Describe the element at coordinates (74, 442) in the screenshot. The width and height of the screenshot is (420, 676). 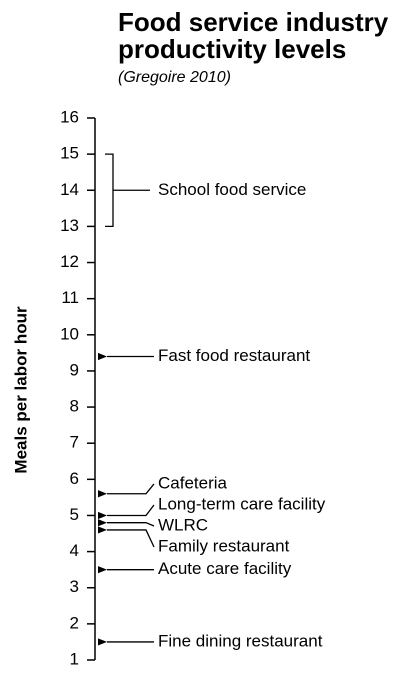
I see `y-tick-label: 7` at that location.